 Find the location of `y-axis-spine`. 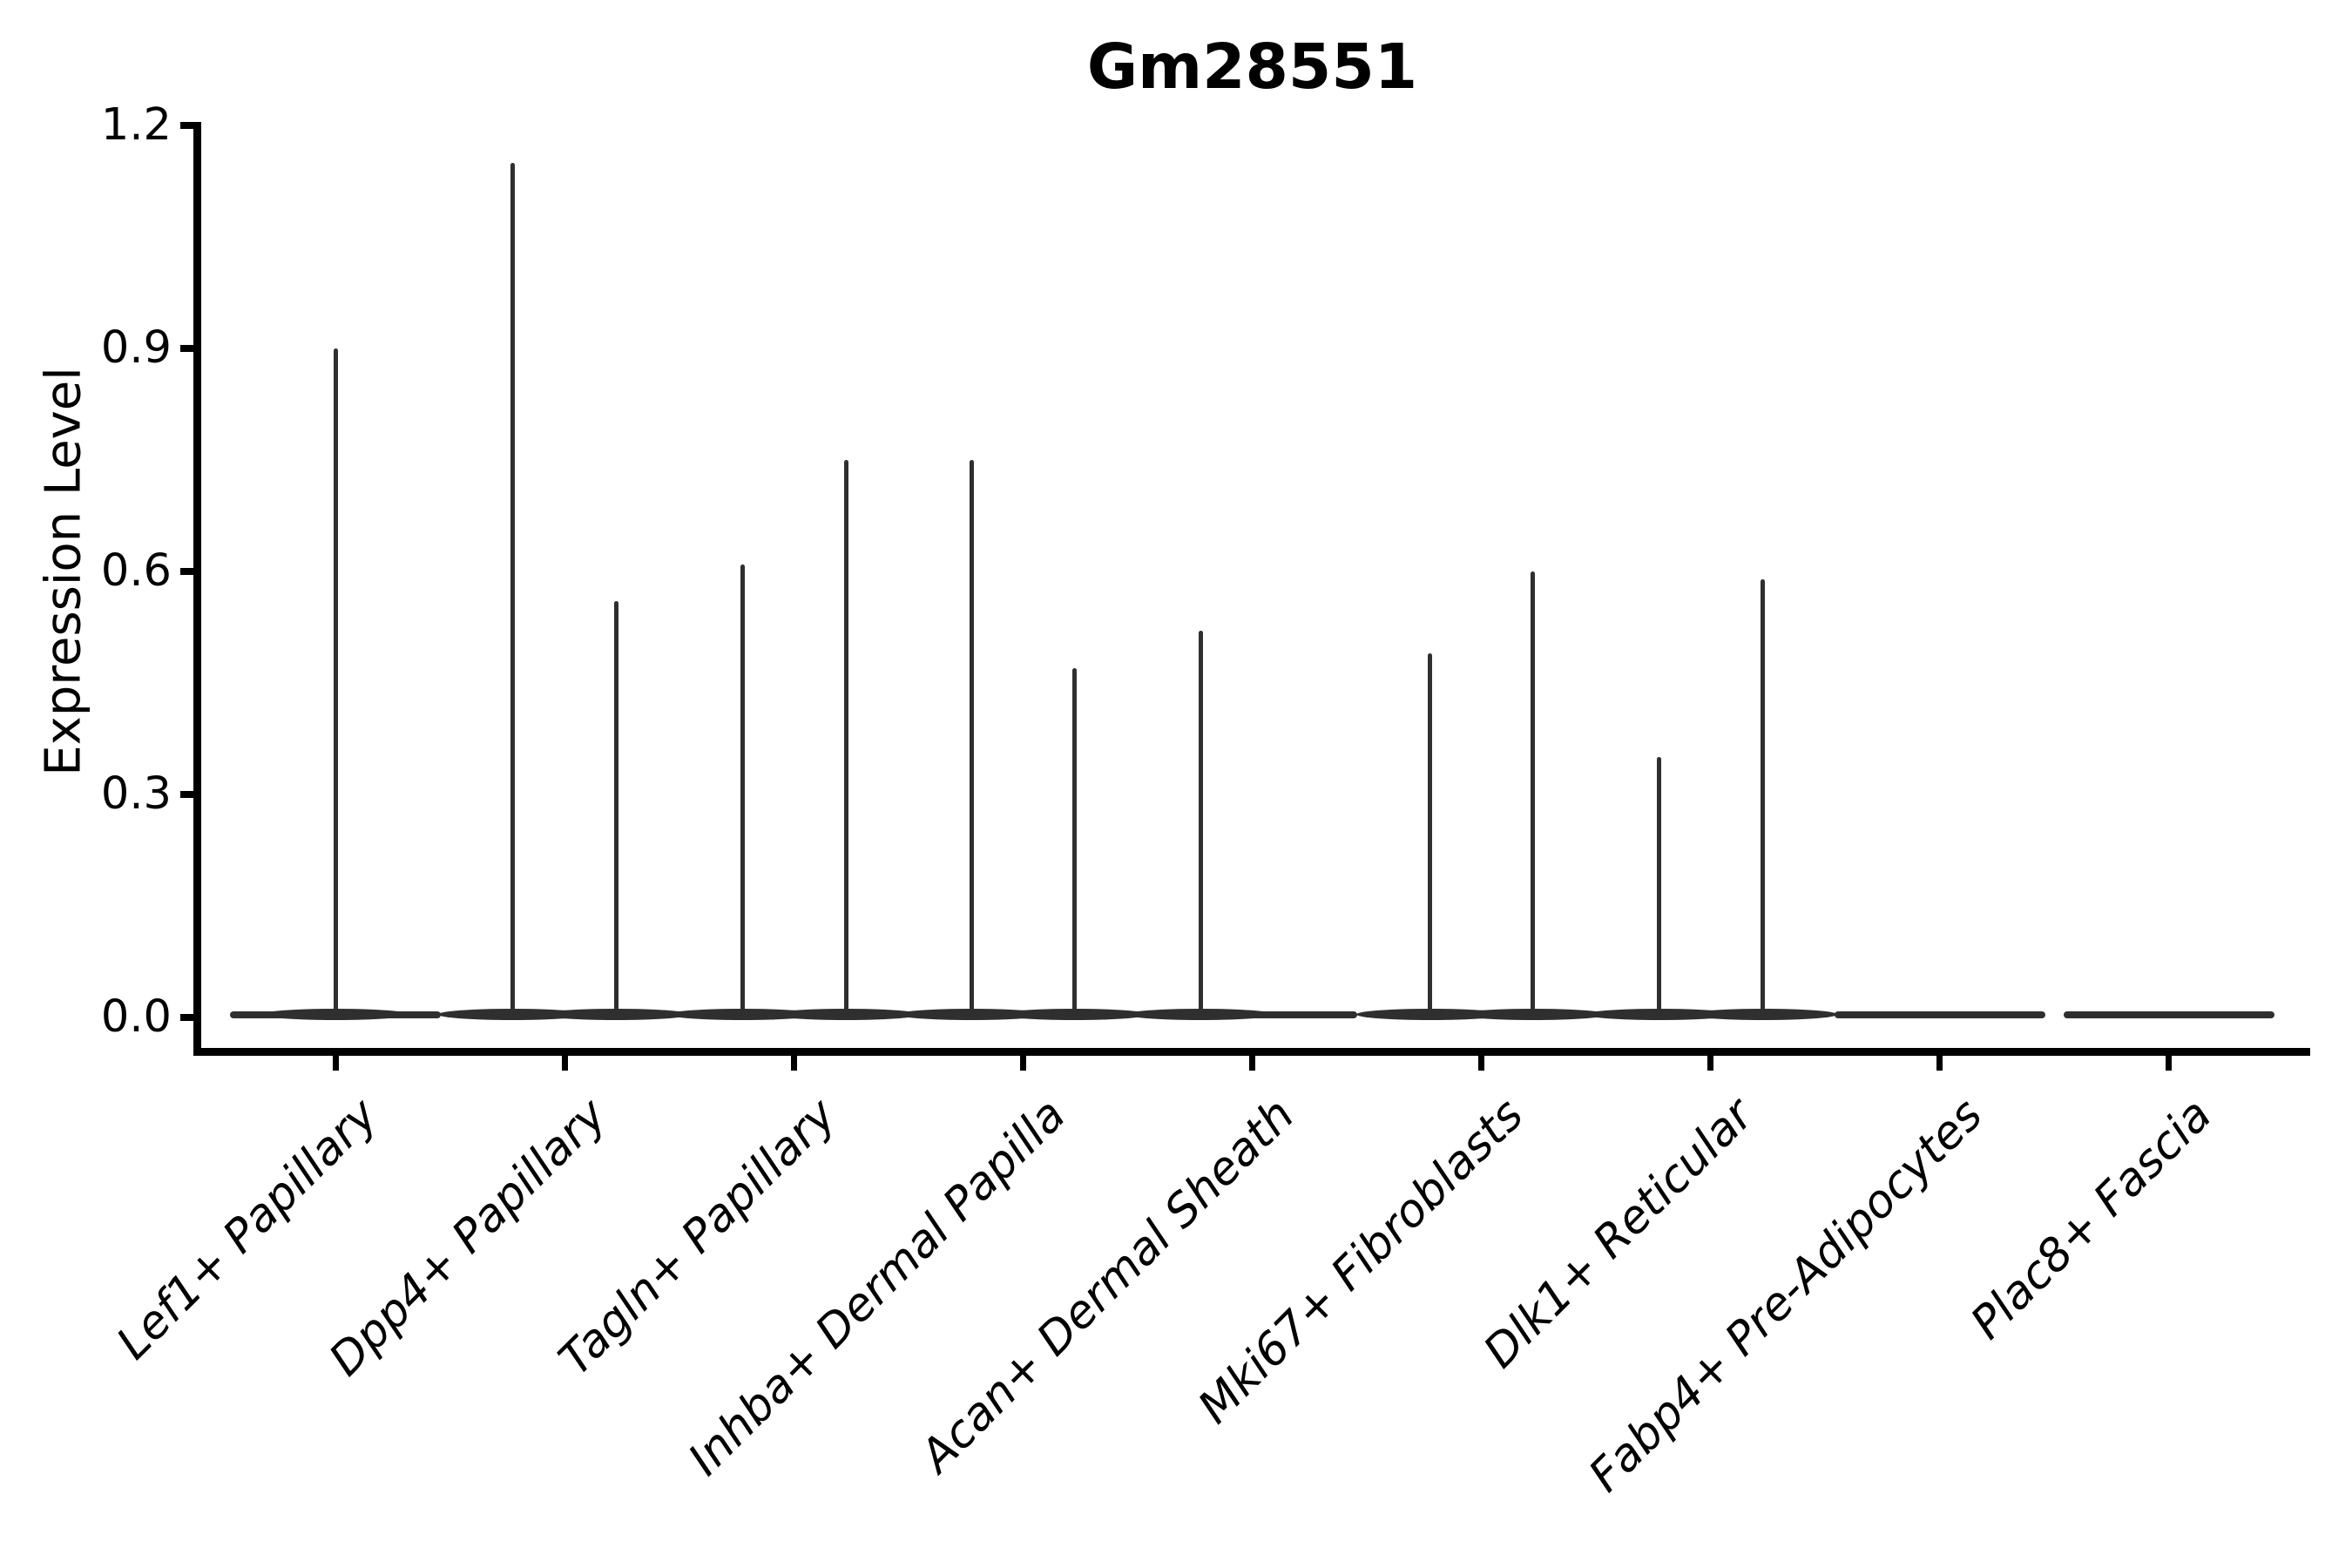

y-axis-spine is located at coordinates (197, 589).